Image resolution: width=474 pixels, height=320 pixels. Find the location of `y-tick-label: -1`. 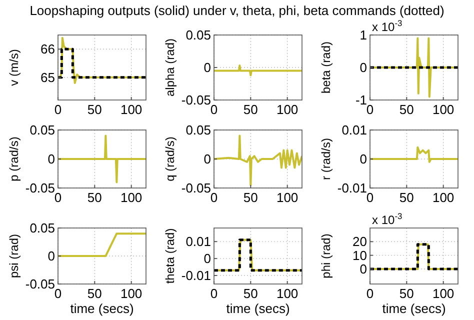

y-tick-label: -1 is located at coordinates (361, 100).